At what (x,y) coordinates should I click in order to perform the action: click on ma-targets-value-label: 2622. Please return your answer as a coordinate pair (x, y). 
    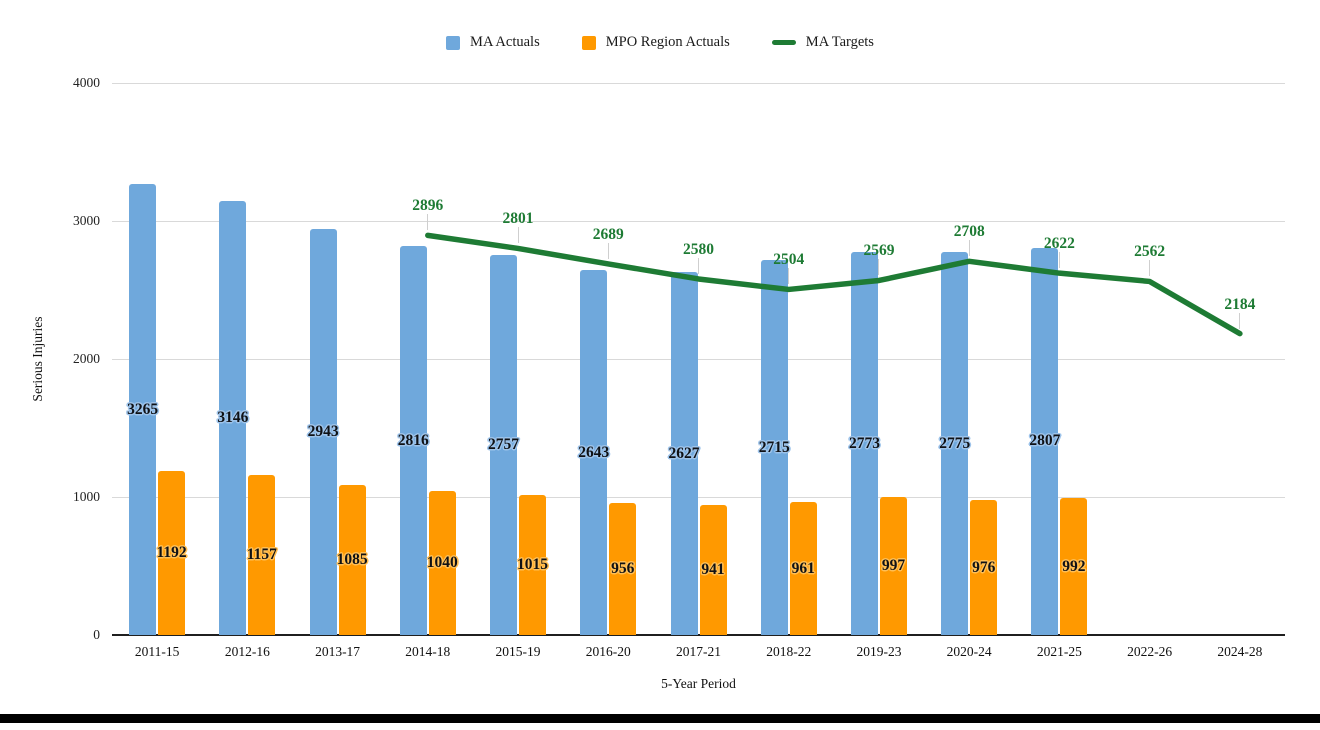
    Looking at the image, I should click on (1059, 244).